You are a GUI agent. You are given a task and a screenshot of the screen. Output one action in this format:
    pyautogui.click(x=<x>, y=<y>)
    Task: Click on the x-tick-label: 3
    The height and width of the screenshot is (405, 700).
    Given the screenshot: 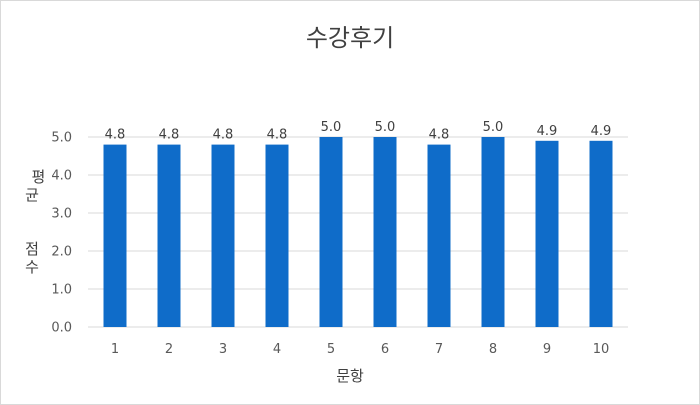 What is the action you would take?
    pyautogui.click(x=223, y=349)
    